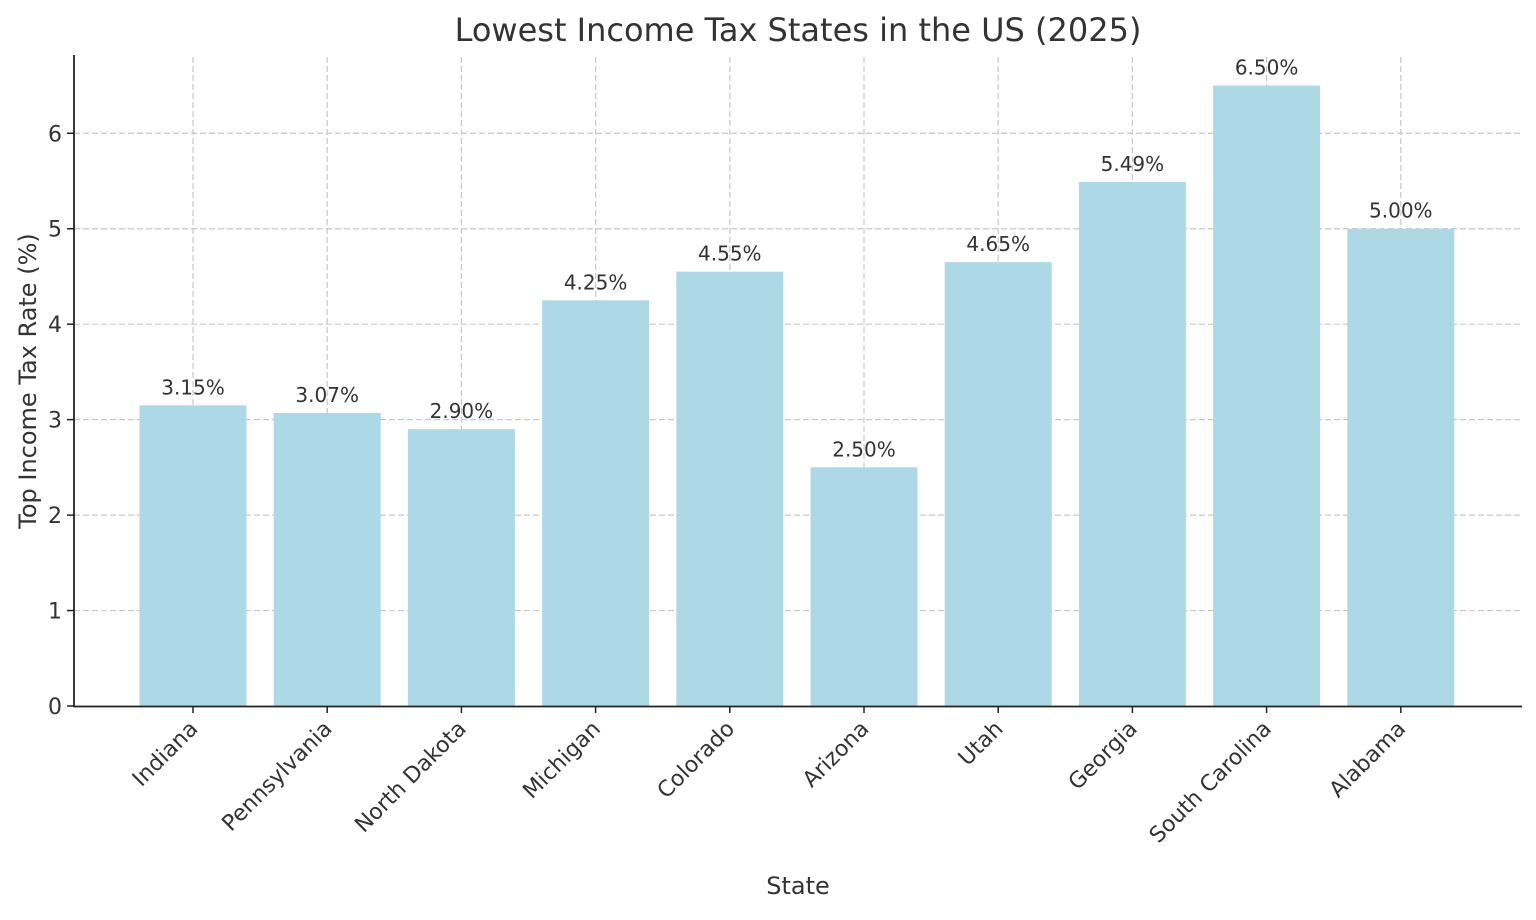 The width and height of the screenshot is (1536, 920). I want to click on data-label: 3.07%, so click(327, 395).